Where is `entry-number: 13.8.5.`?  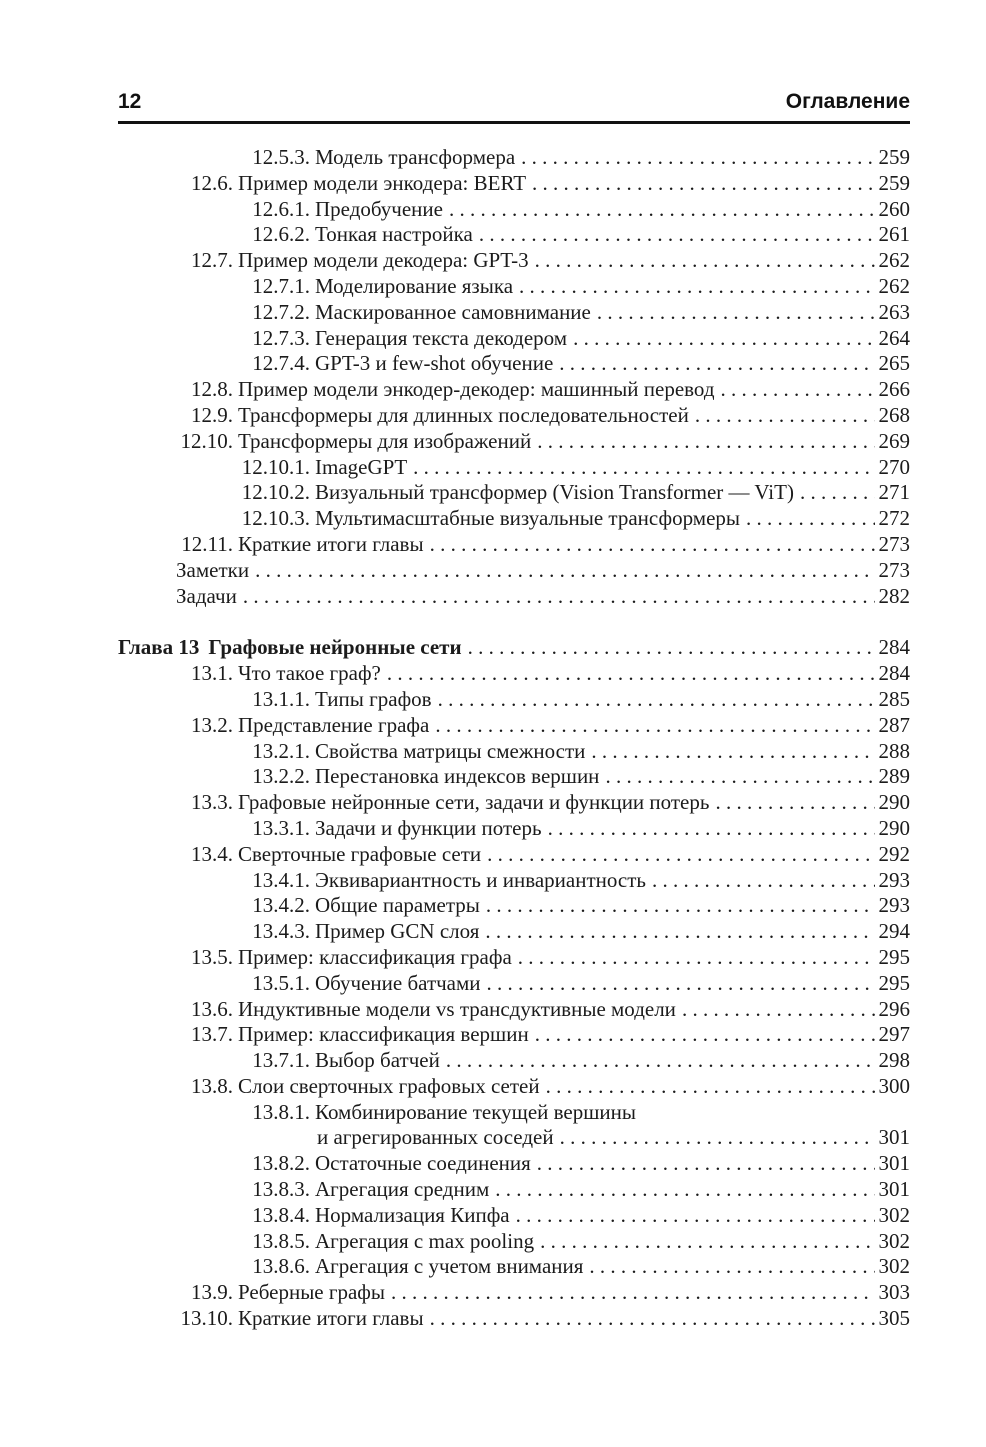 entry-number: 13.8.5. is located at coordinates (281, 1240).